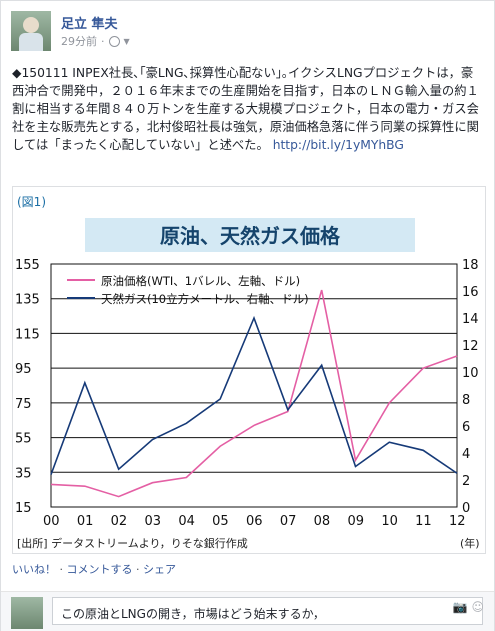 This screenshot has width=495, height=631. What do you see at coordinates (470, 319) in the screenshot?
I see `right-axis-tick: 14` at bounding box center [470, 319].